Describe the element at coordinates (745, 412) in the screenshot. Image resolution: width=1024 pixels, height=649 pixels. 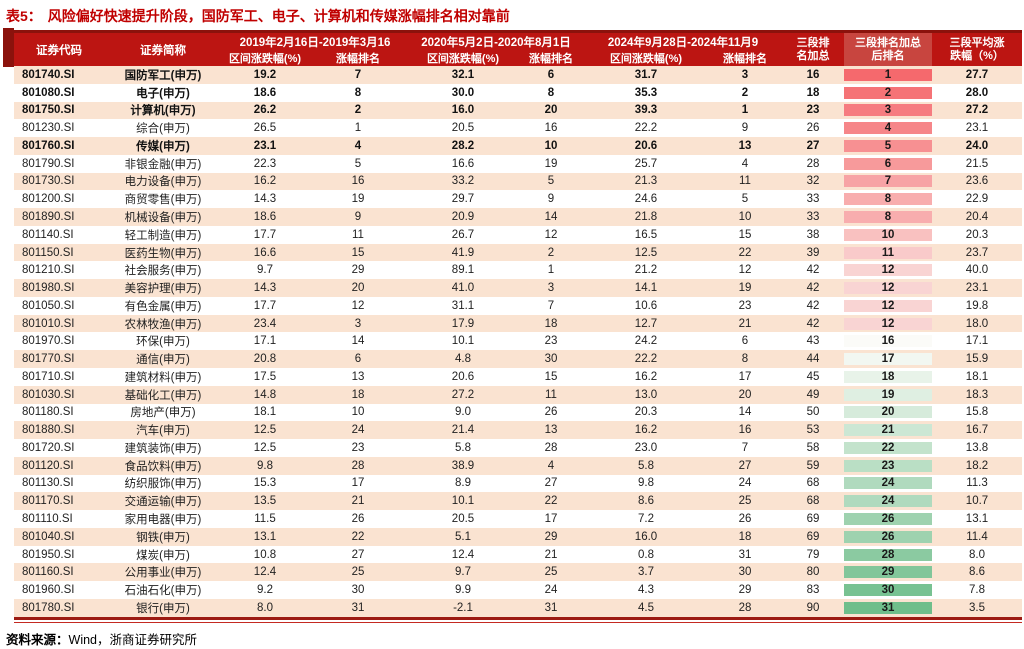
I see `period3-rank-cell: 14` at that location.